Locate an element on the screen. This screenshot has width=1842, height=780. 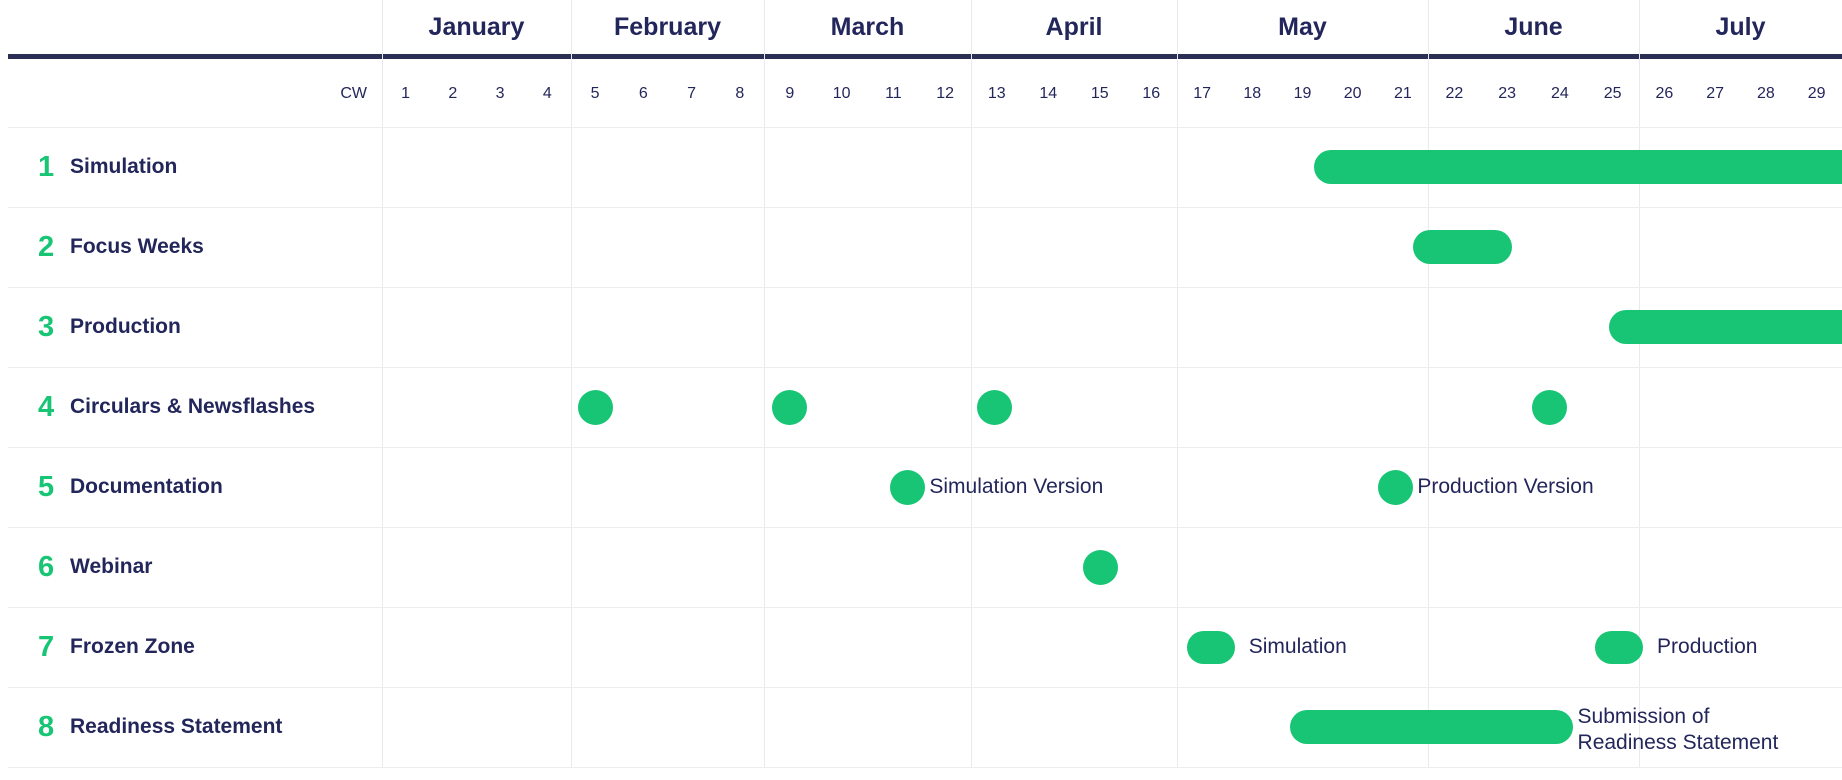
week-tick-12: 12 is located at coordinates (945, 93).